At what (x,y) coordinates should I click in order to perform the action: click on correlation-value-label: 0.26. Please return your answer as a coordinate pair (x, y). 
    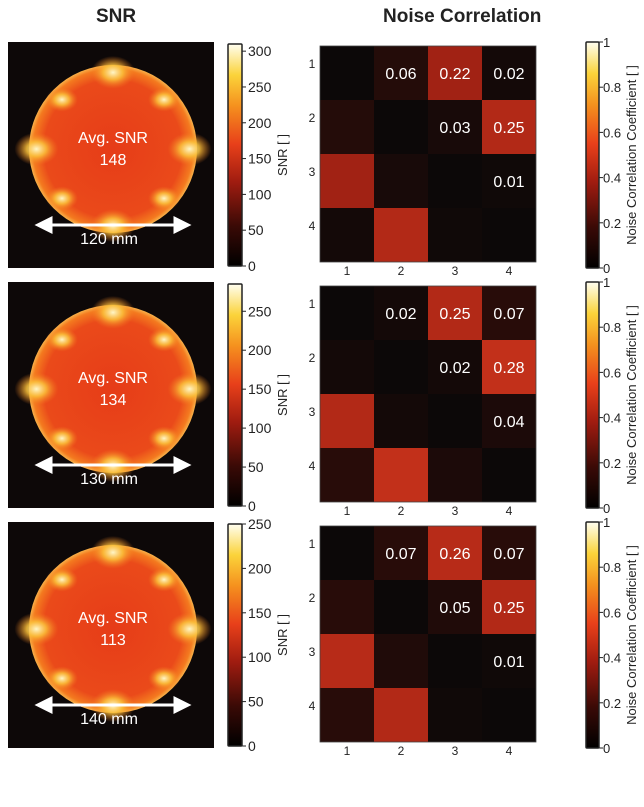
    Looking at the image, I should click on (454, 554).